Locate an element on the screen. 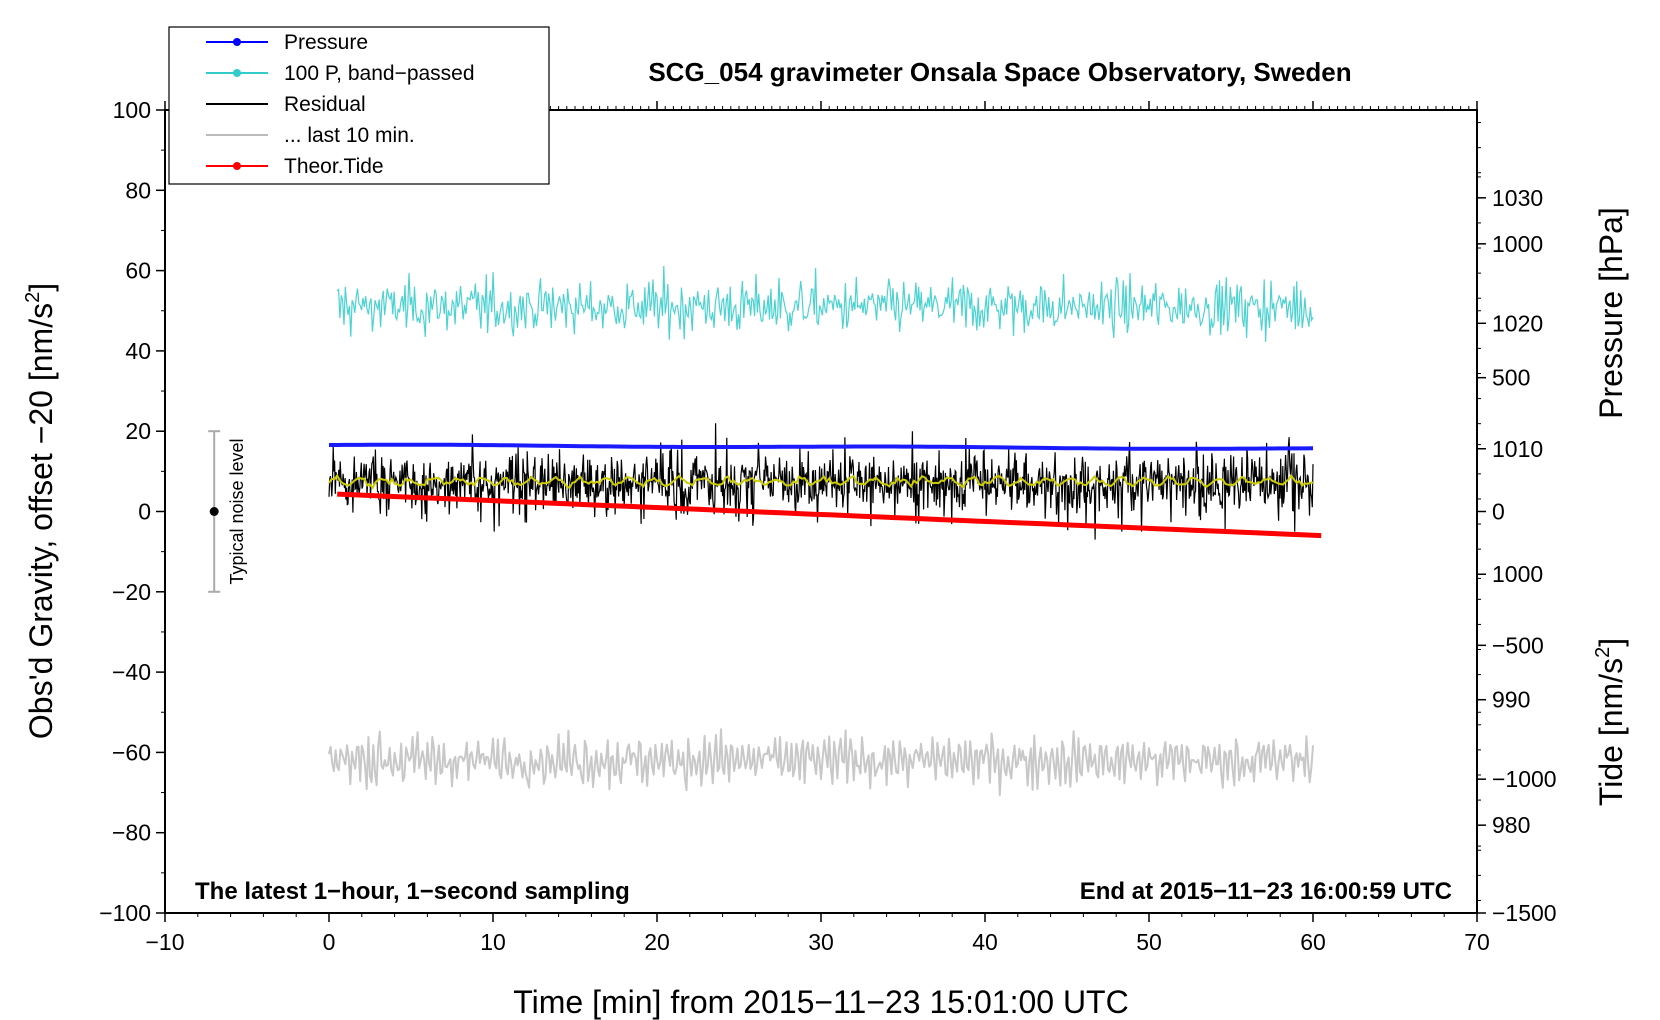 This screenshot has height=1020, width=1660. tide-tick-label: 0 is located at coordinates (1498, 512).